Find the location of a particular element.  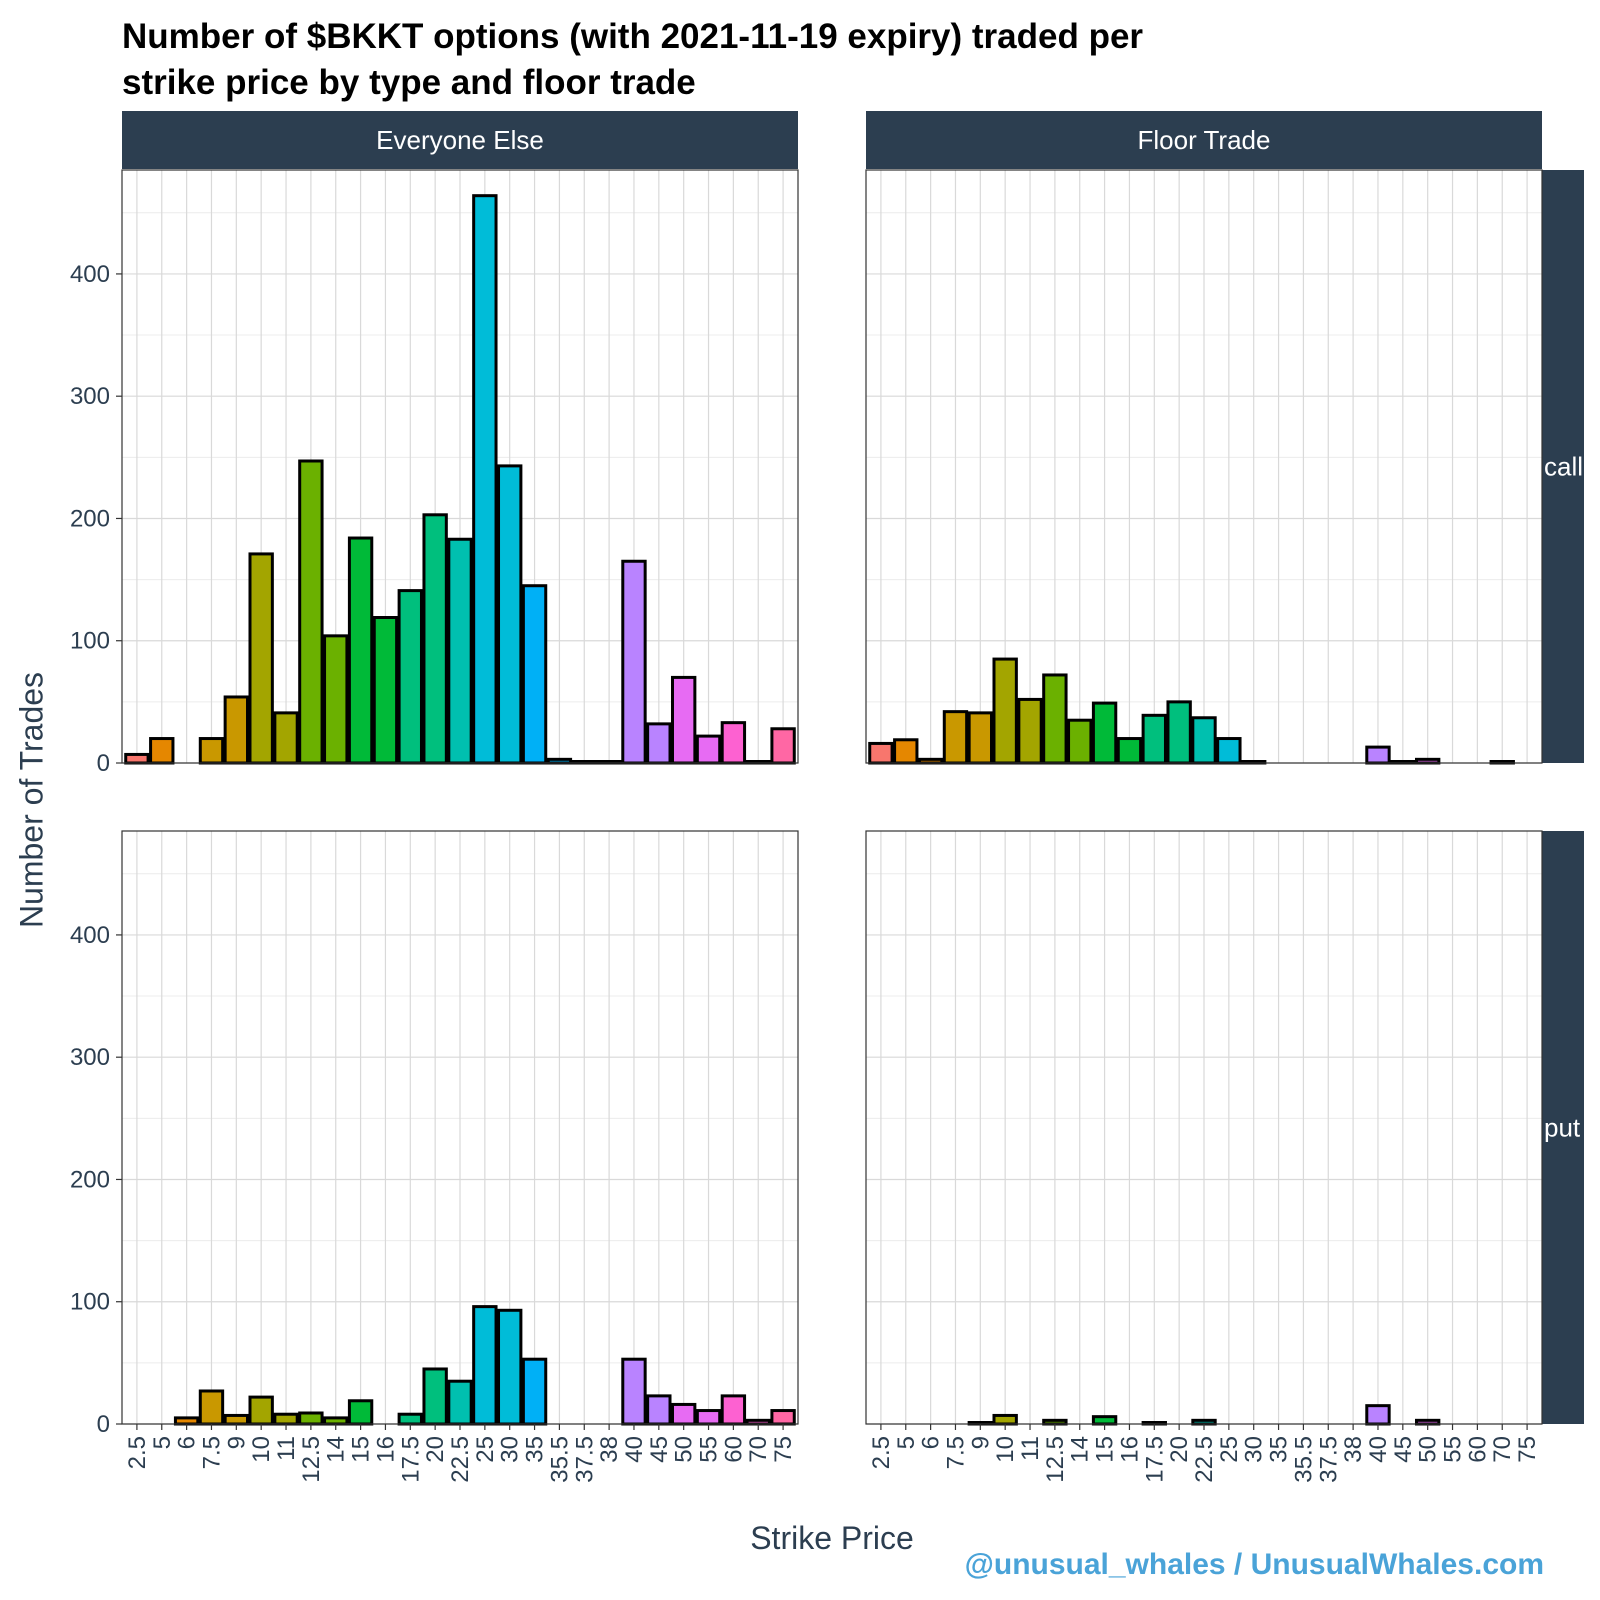

facet-strip-everyone-else is located at coordinates (460, 140).